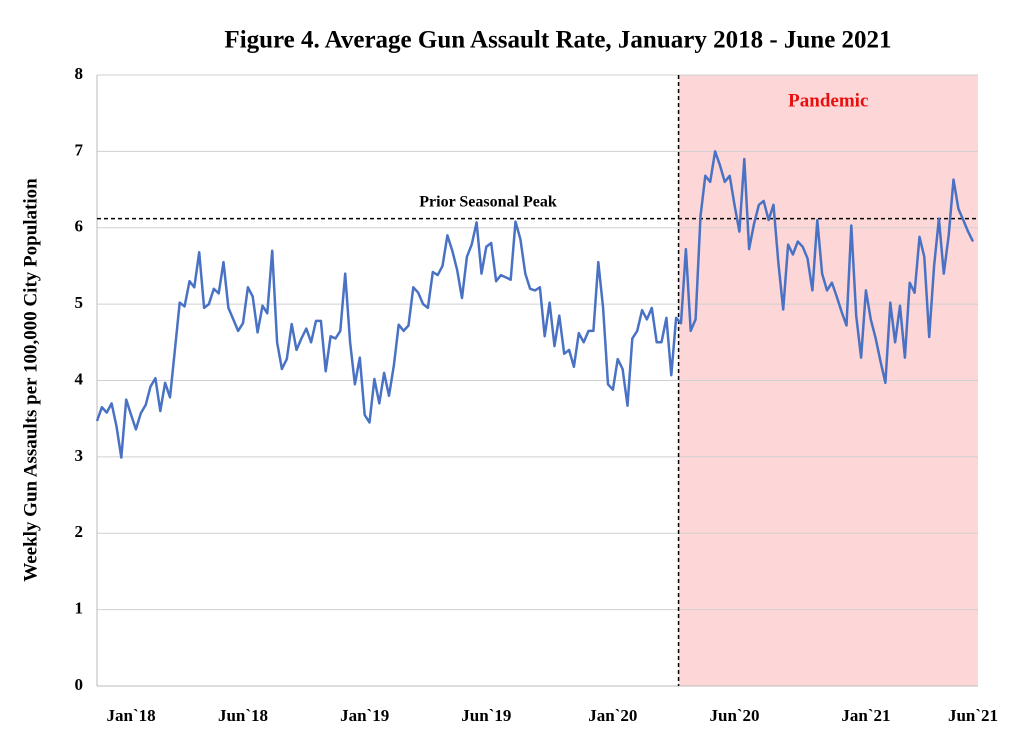 The image size is (1015, 743). I want to click on x-tick-label: Jun`20, so click(734, 715).